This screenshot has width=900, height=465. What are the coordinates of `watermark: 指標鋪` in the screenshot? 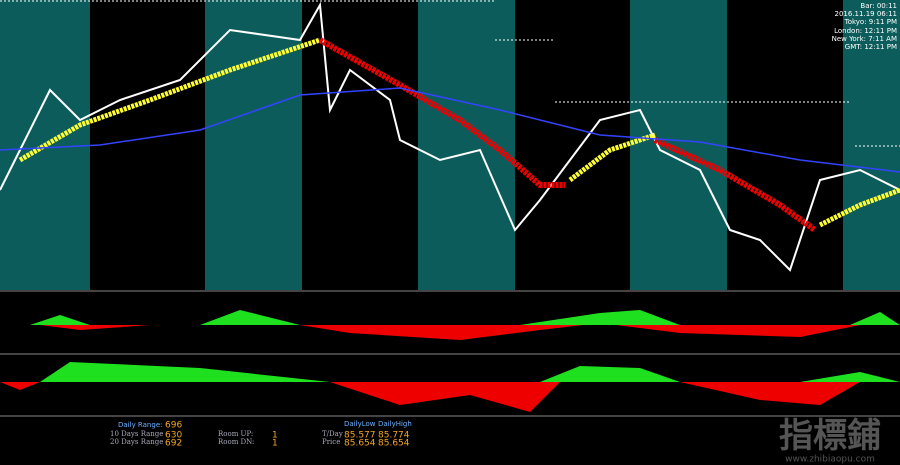 It's located at (830, 436).